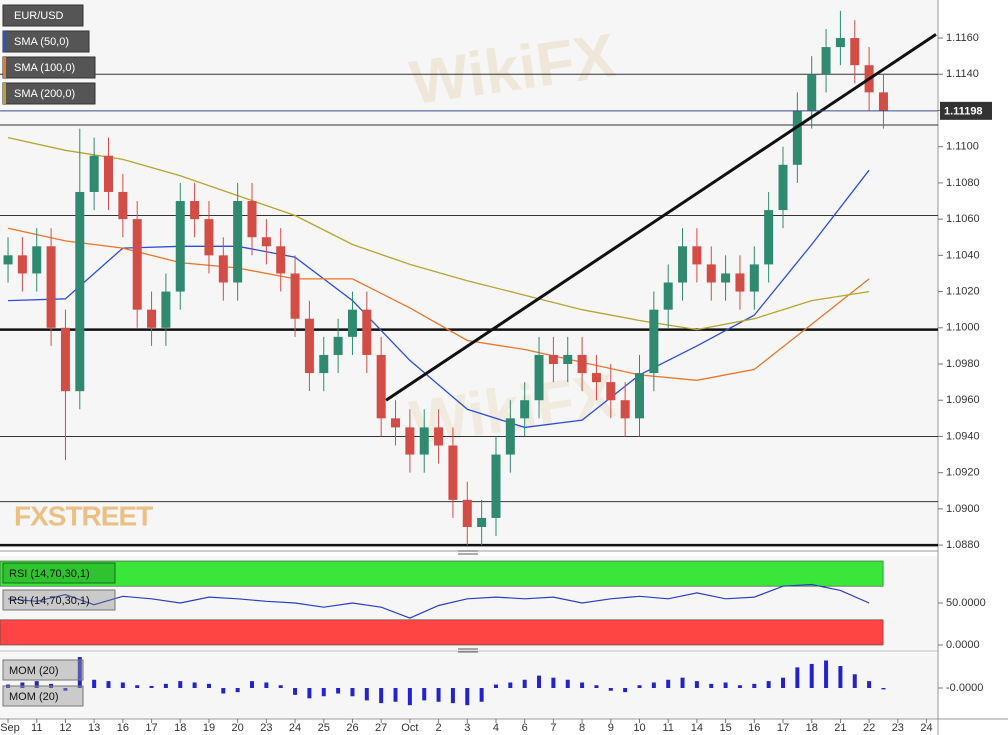 Image resolution: width=1008 pixels, height=735 pixels. Describe the element at coordinates (44, 68) in the screenshot. I see `legend-label: SMA (100,0)` at that location.